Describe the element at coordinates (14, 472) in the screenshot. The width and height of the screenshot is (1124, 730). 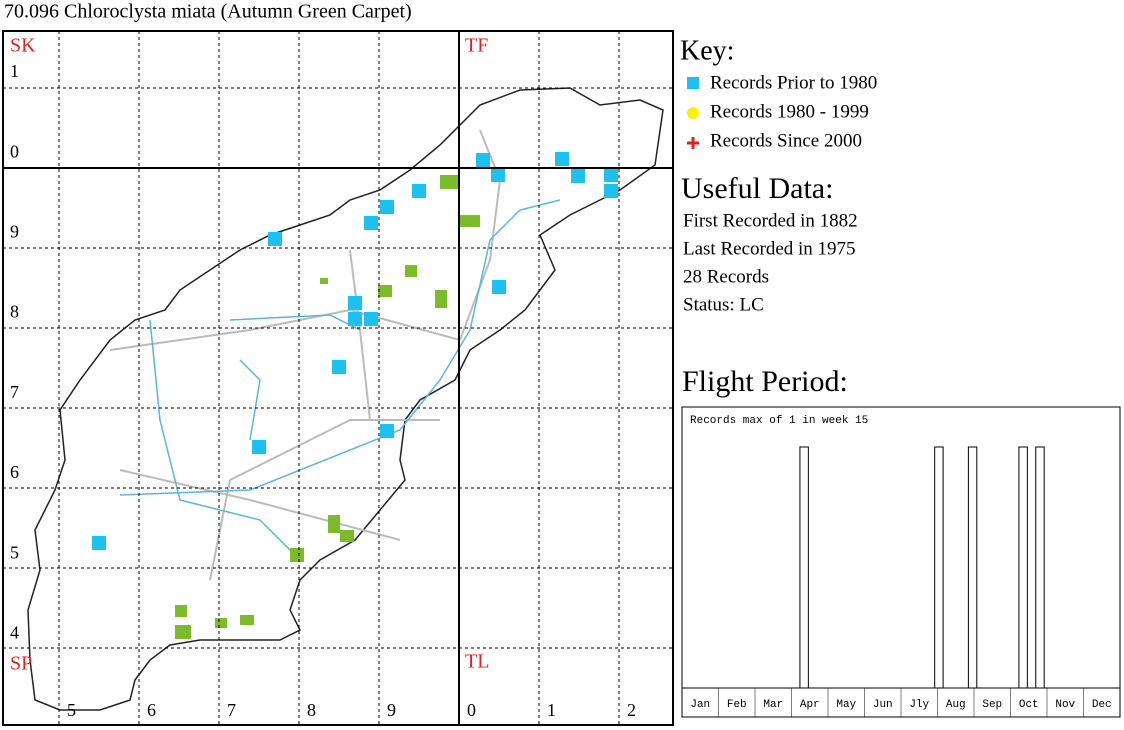
I see `row-label: 6` at that location.